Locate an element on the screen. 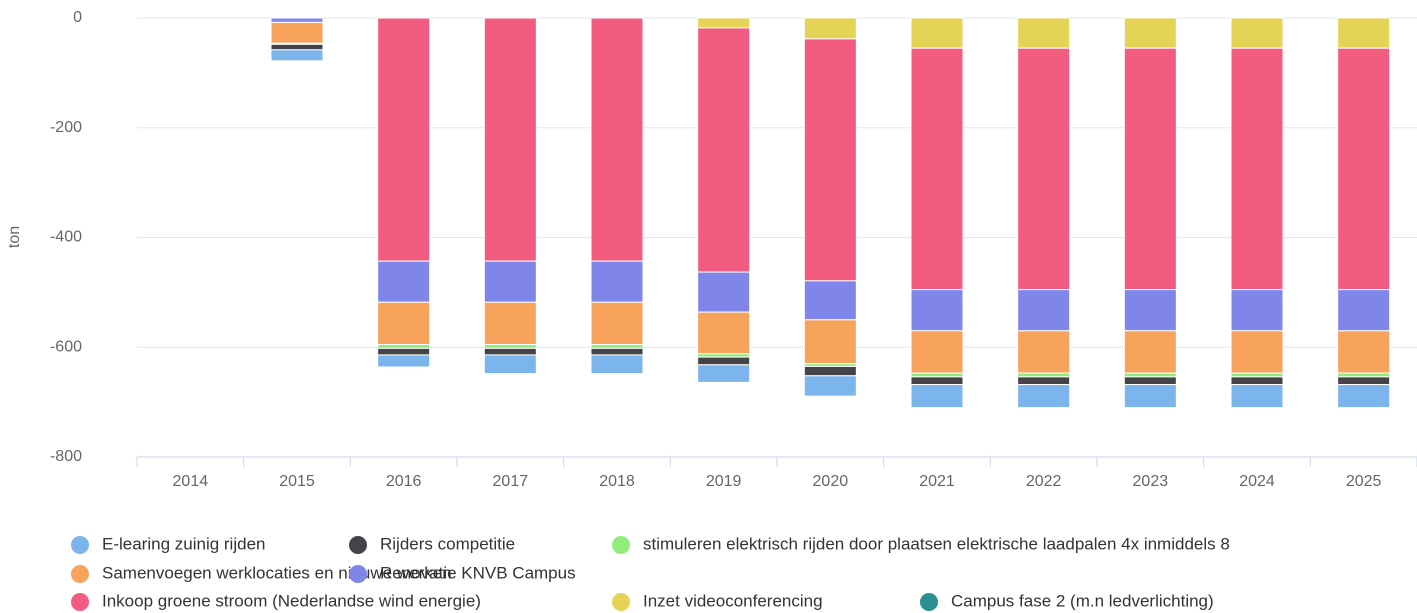  x-tick-label: 2025 is located at coordinates (1364, 481).